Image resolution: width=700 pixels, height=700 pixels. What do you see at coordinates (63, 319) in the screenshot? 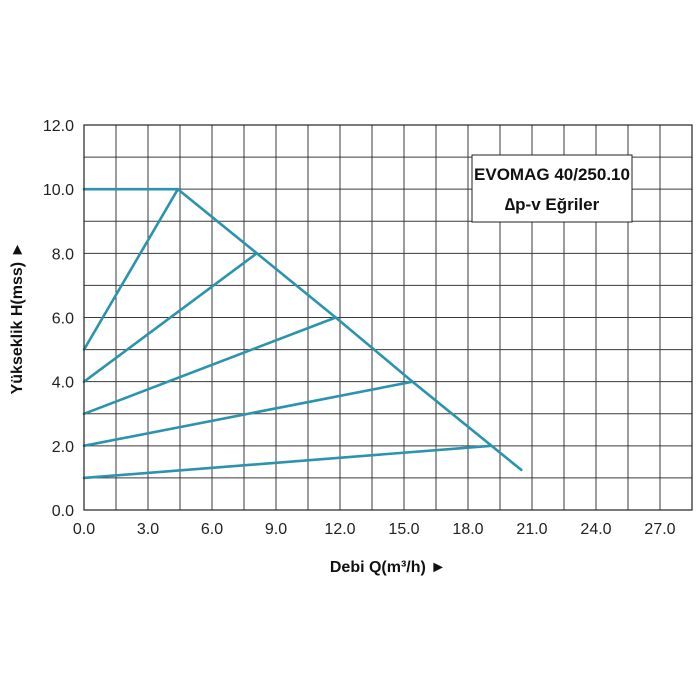
I see `y-tick-label: 6.0` at bounding box center [63, 319].